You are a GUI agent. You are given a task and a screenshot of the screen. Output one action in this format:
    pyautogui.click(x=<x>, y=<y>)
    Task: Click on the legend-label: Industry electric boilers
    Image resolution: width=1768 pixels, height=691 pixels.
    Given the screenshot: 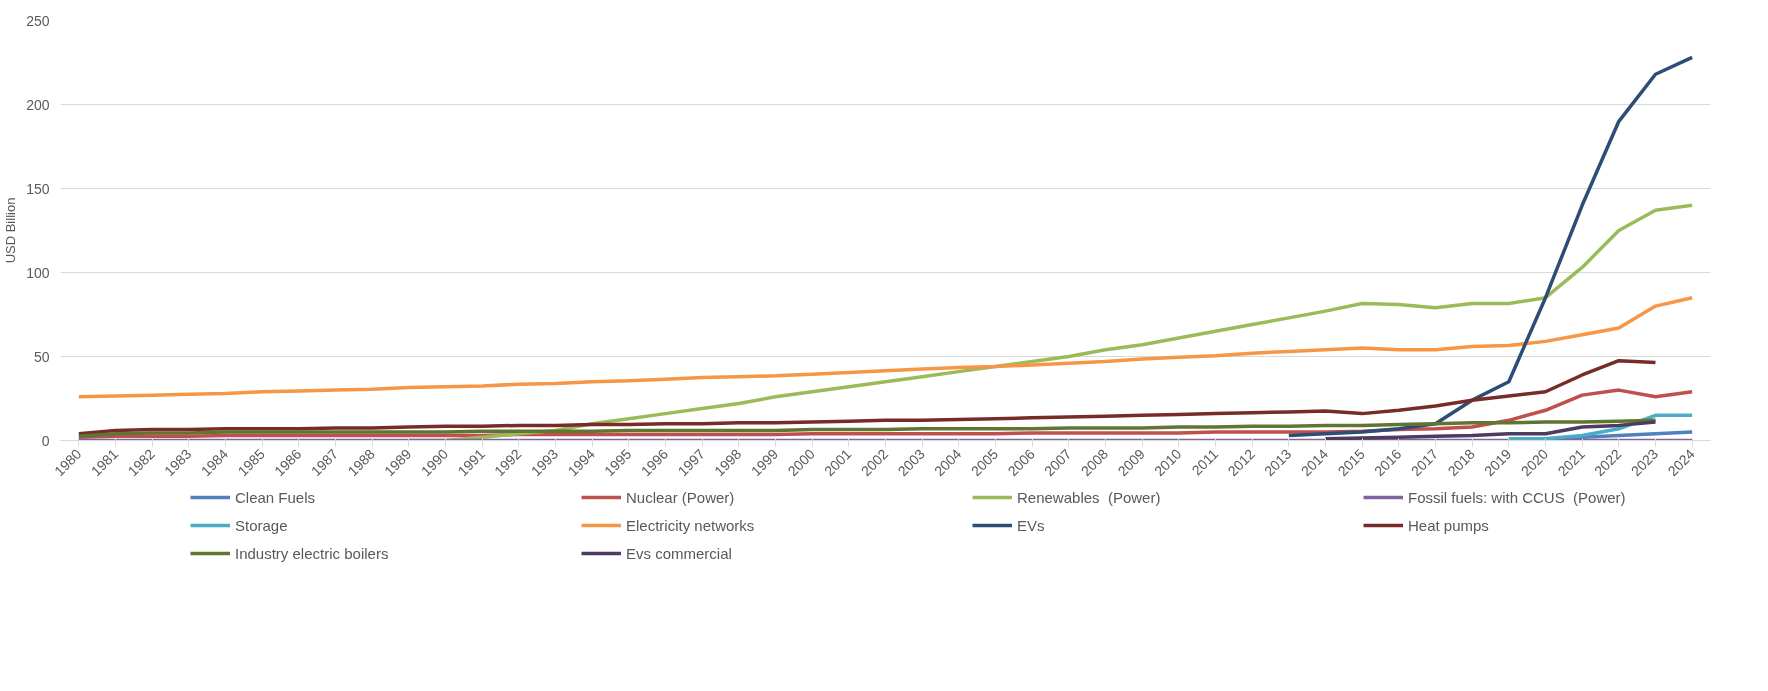 What is the action you would take?
    pyautogui.click(x=312, y=553)
    